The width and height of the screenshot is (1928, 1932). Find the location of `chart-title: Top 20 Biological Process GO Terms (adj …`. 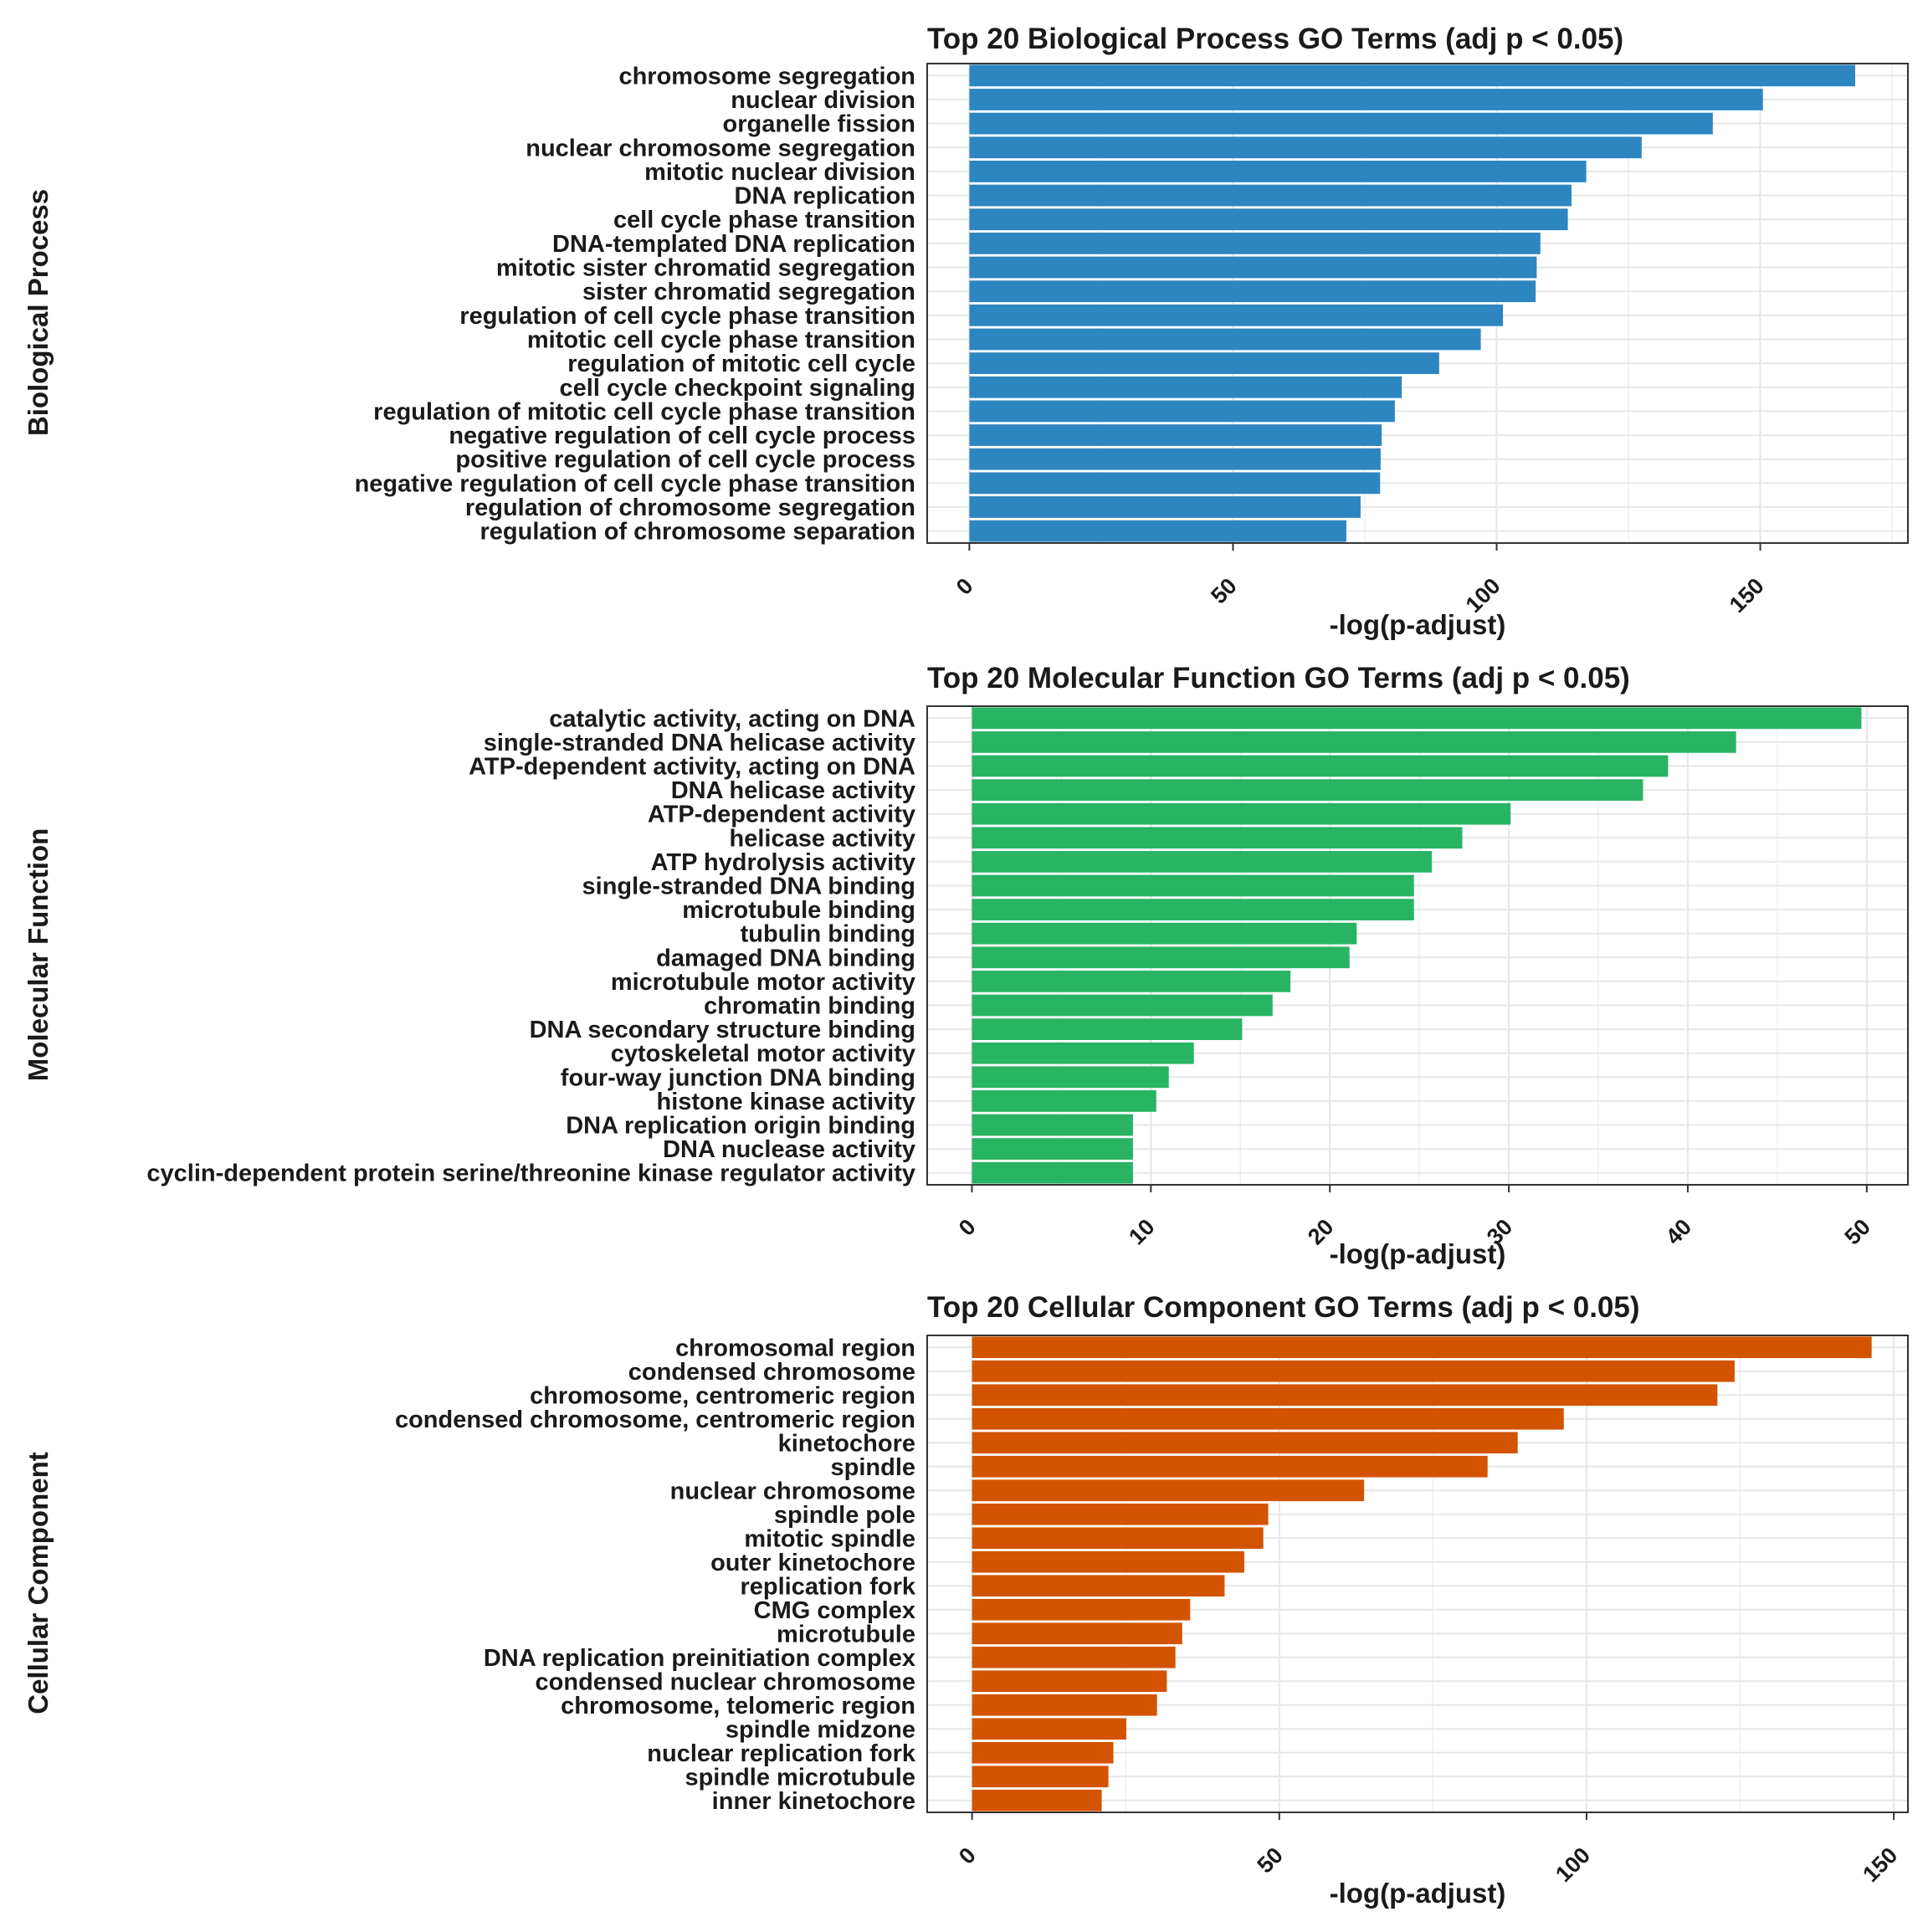

chart-title: Top 20 Biological Process GO Terms (adj … is located at coordinates (1275, 39).